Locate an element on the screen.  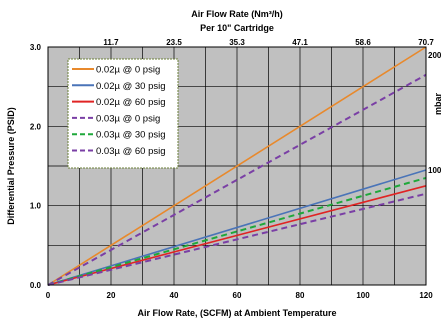
top-tick-label: 70.7 is located at coordinates (426, 42).